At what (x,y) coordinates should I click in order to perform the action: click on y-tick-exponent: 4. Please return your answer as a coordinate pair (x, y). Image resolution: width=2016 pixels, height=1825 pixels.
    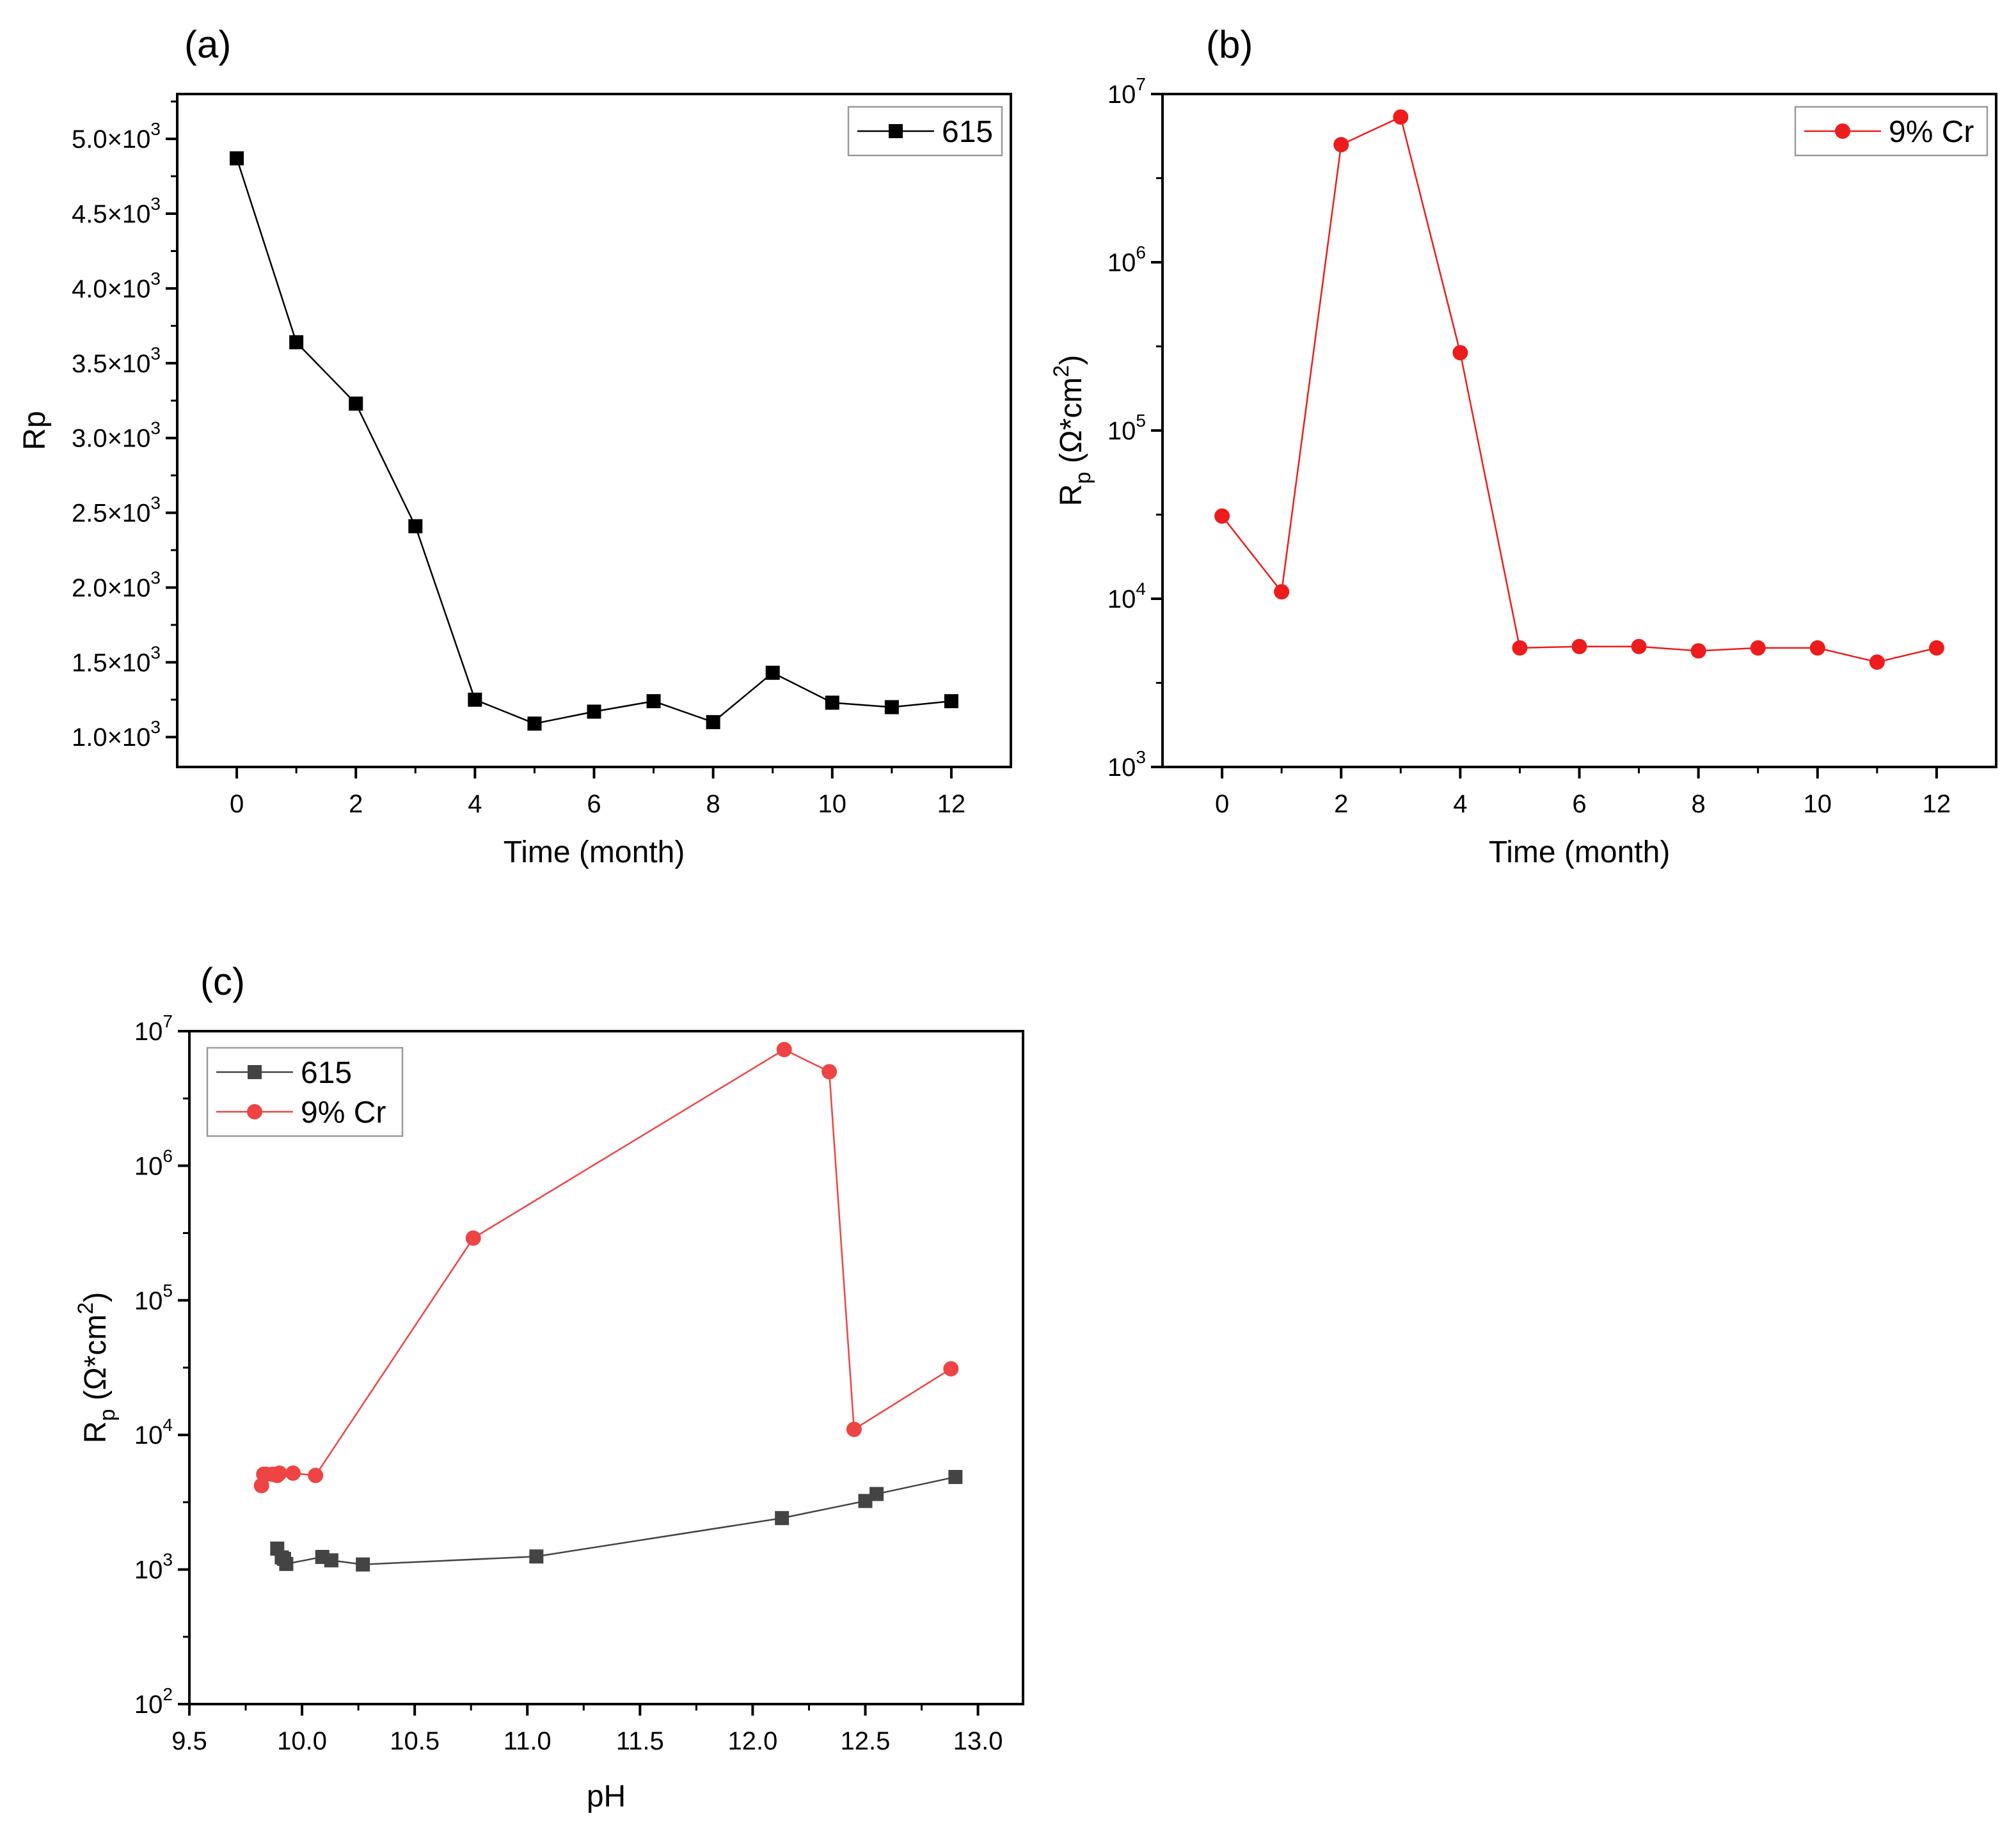
    Looking at the image, I should click on (168, 1425).